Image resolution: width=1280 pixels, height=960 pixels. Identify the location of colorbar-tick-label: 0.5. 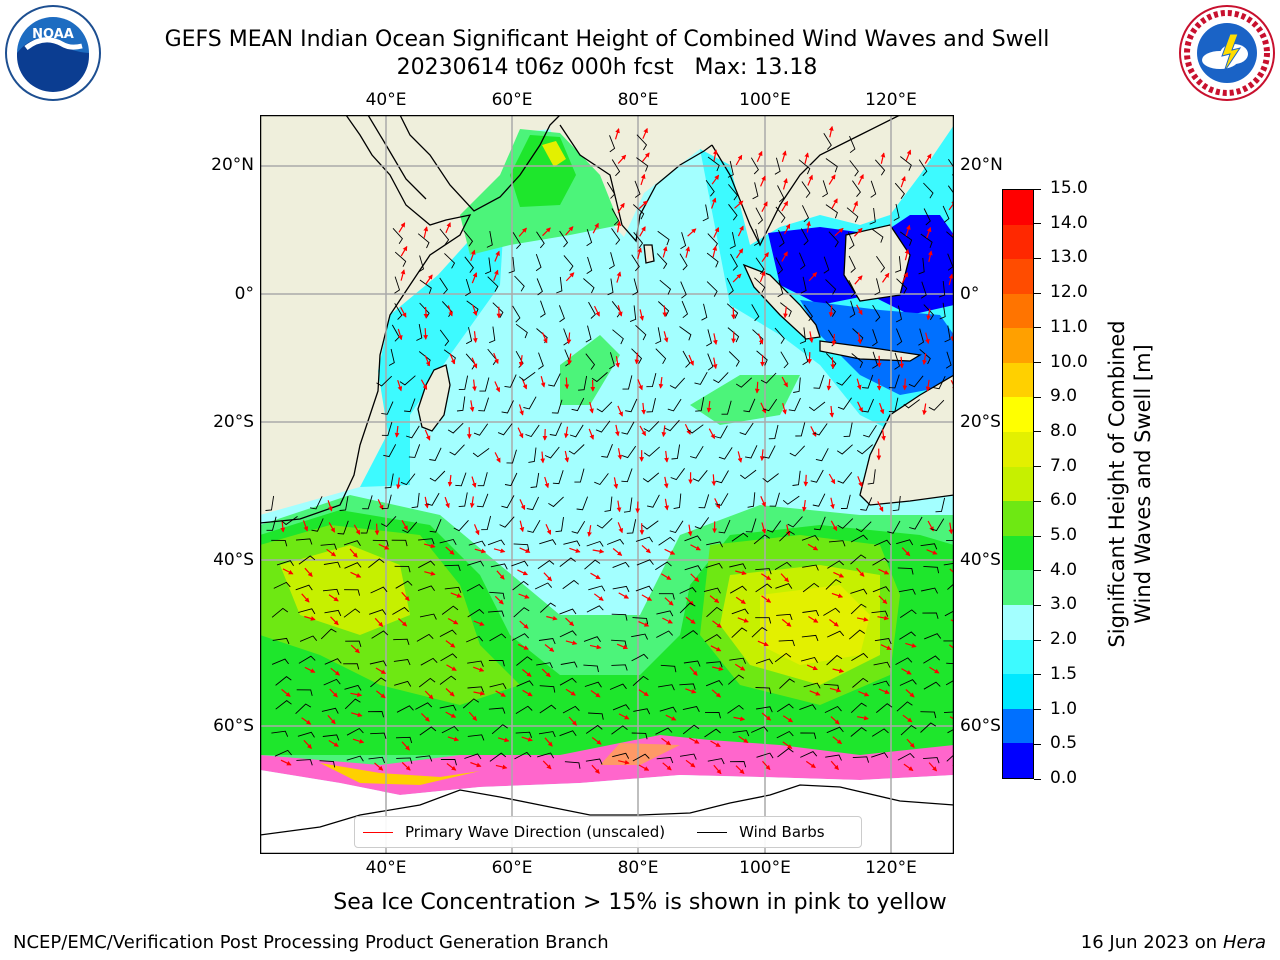
(1064, 743).